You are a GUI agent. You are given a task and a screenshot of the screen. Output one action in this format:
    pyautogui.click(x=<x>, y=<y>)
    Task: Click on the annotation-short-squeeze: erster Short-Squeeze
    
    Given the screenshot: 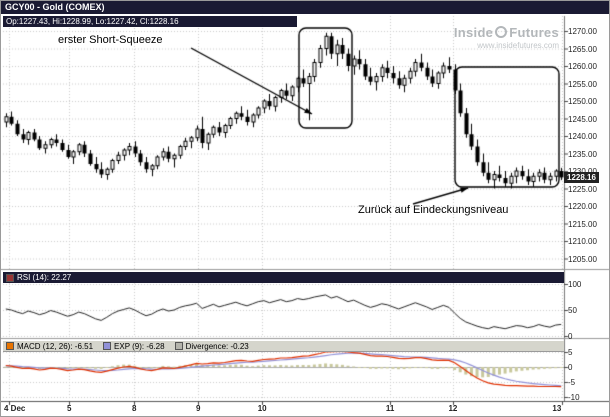 What is the action you would take?
    pyautogui.click(x=110, y=40)
    